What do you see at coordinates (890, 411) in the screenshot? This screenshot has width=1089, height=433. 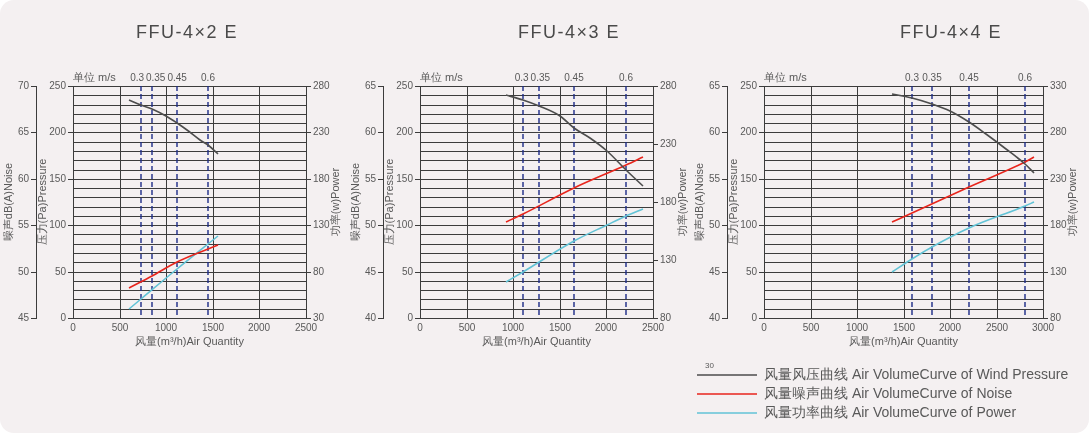 I see `legend-label: 风量功率曲线 Air VolumeCurve of Power` at bounding box center [890, 411].